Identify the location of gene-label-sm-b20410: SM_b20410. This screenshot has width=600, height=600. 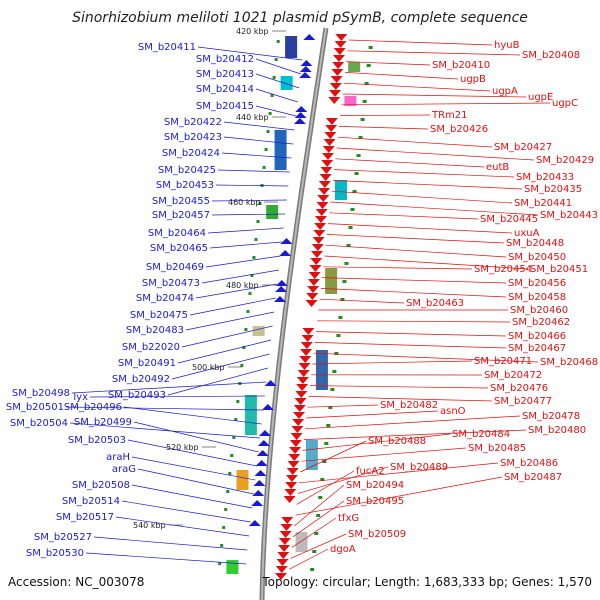
(461, 65).